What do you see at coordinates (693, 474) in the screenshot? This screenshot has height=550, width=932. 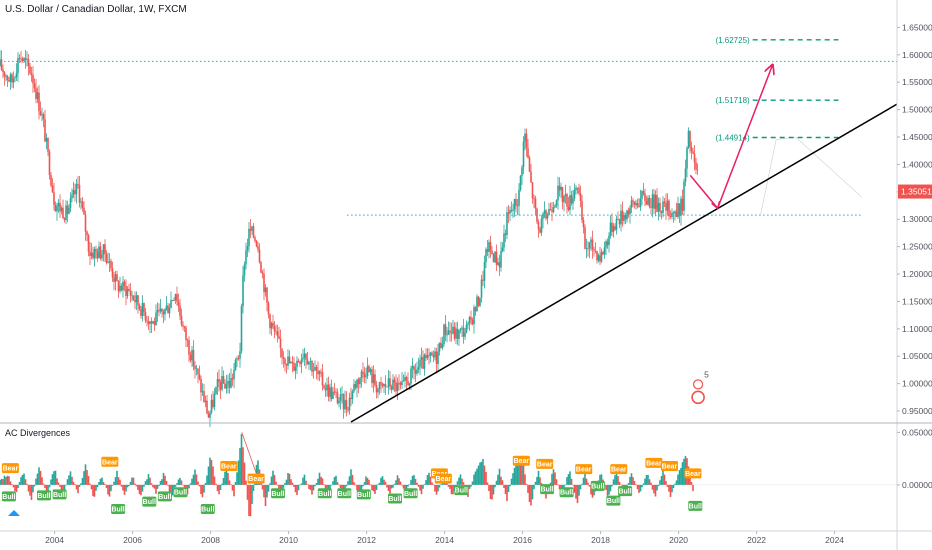 I see `signal-label-32: Bear` at bounding box center [693, 474].